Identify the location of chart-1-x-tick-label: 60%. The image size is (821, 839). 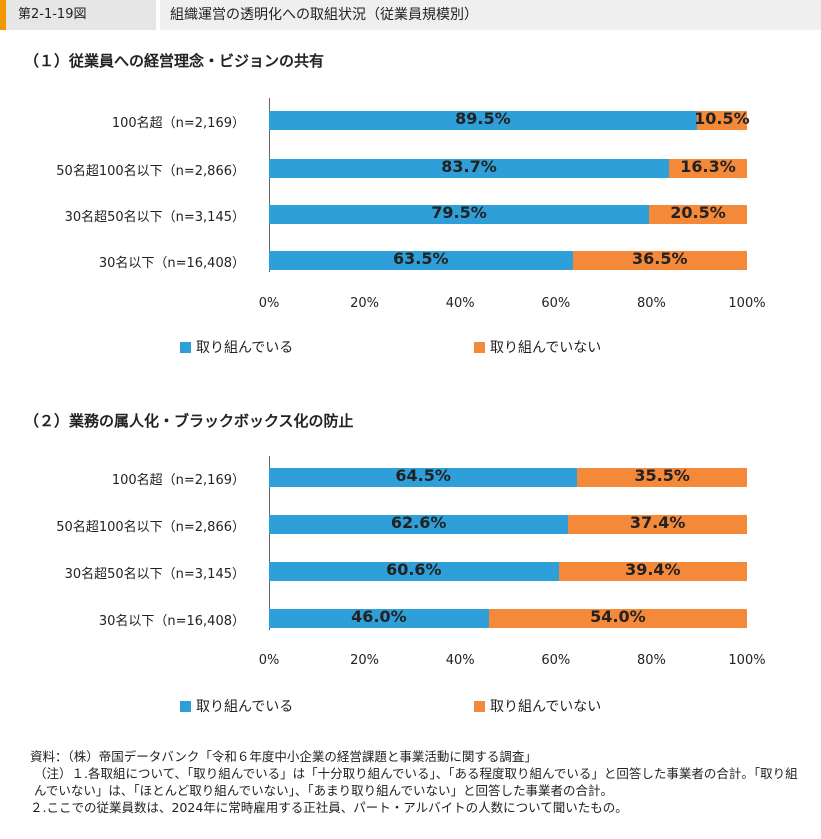
(556, 303).